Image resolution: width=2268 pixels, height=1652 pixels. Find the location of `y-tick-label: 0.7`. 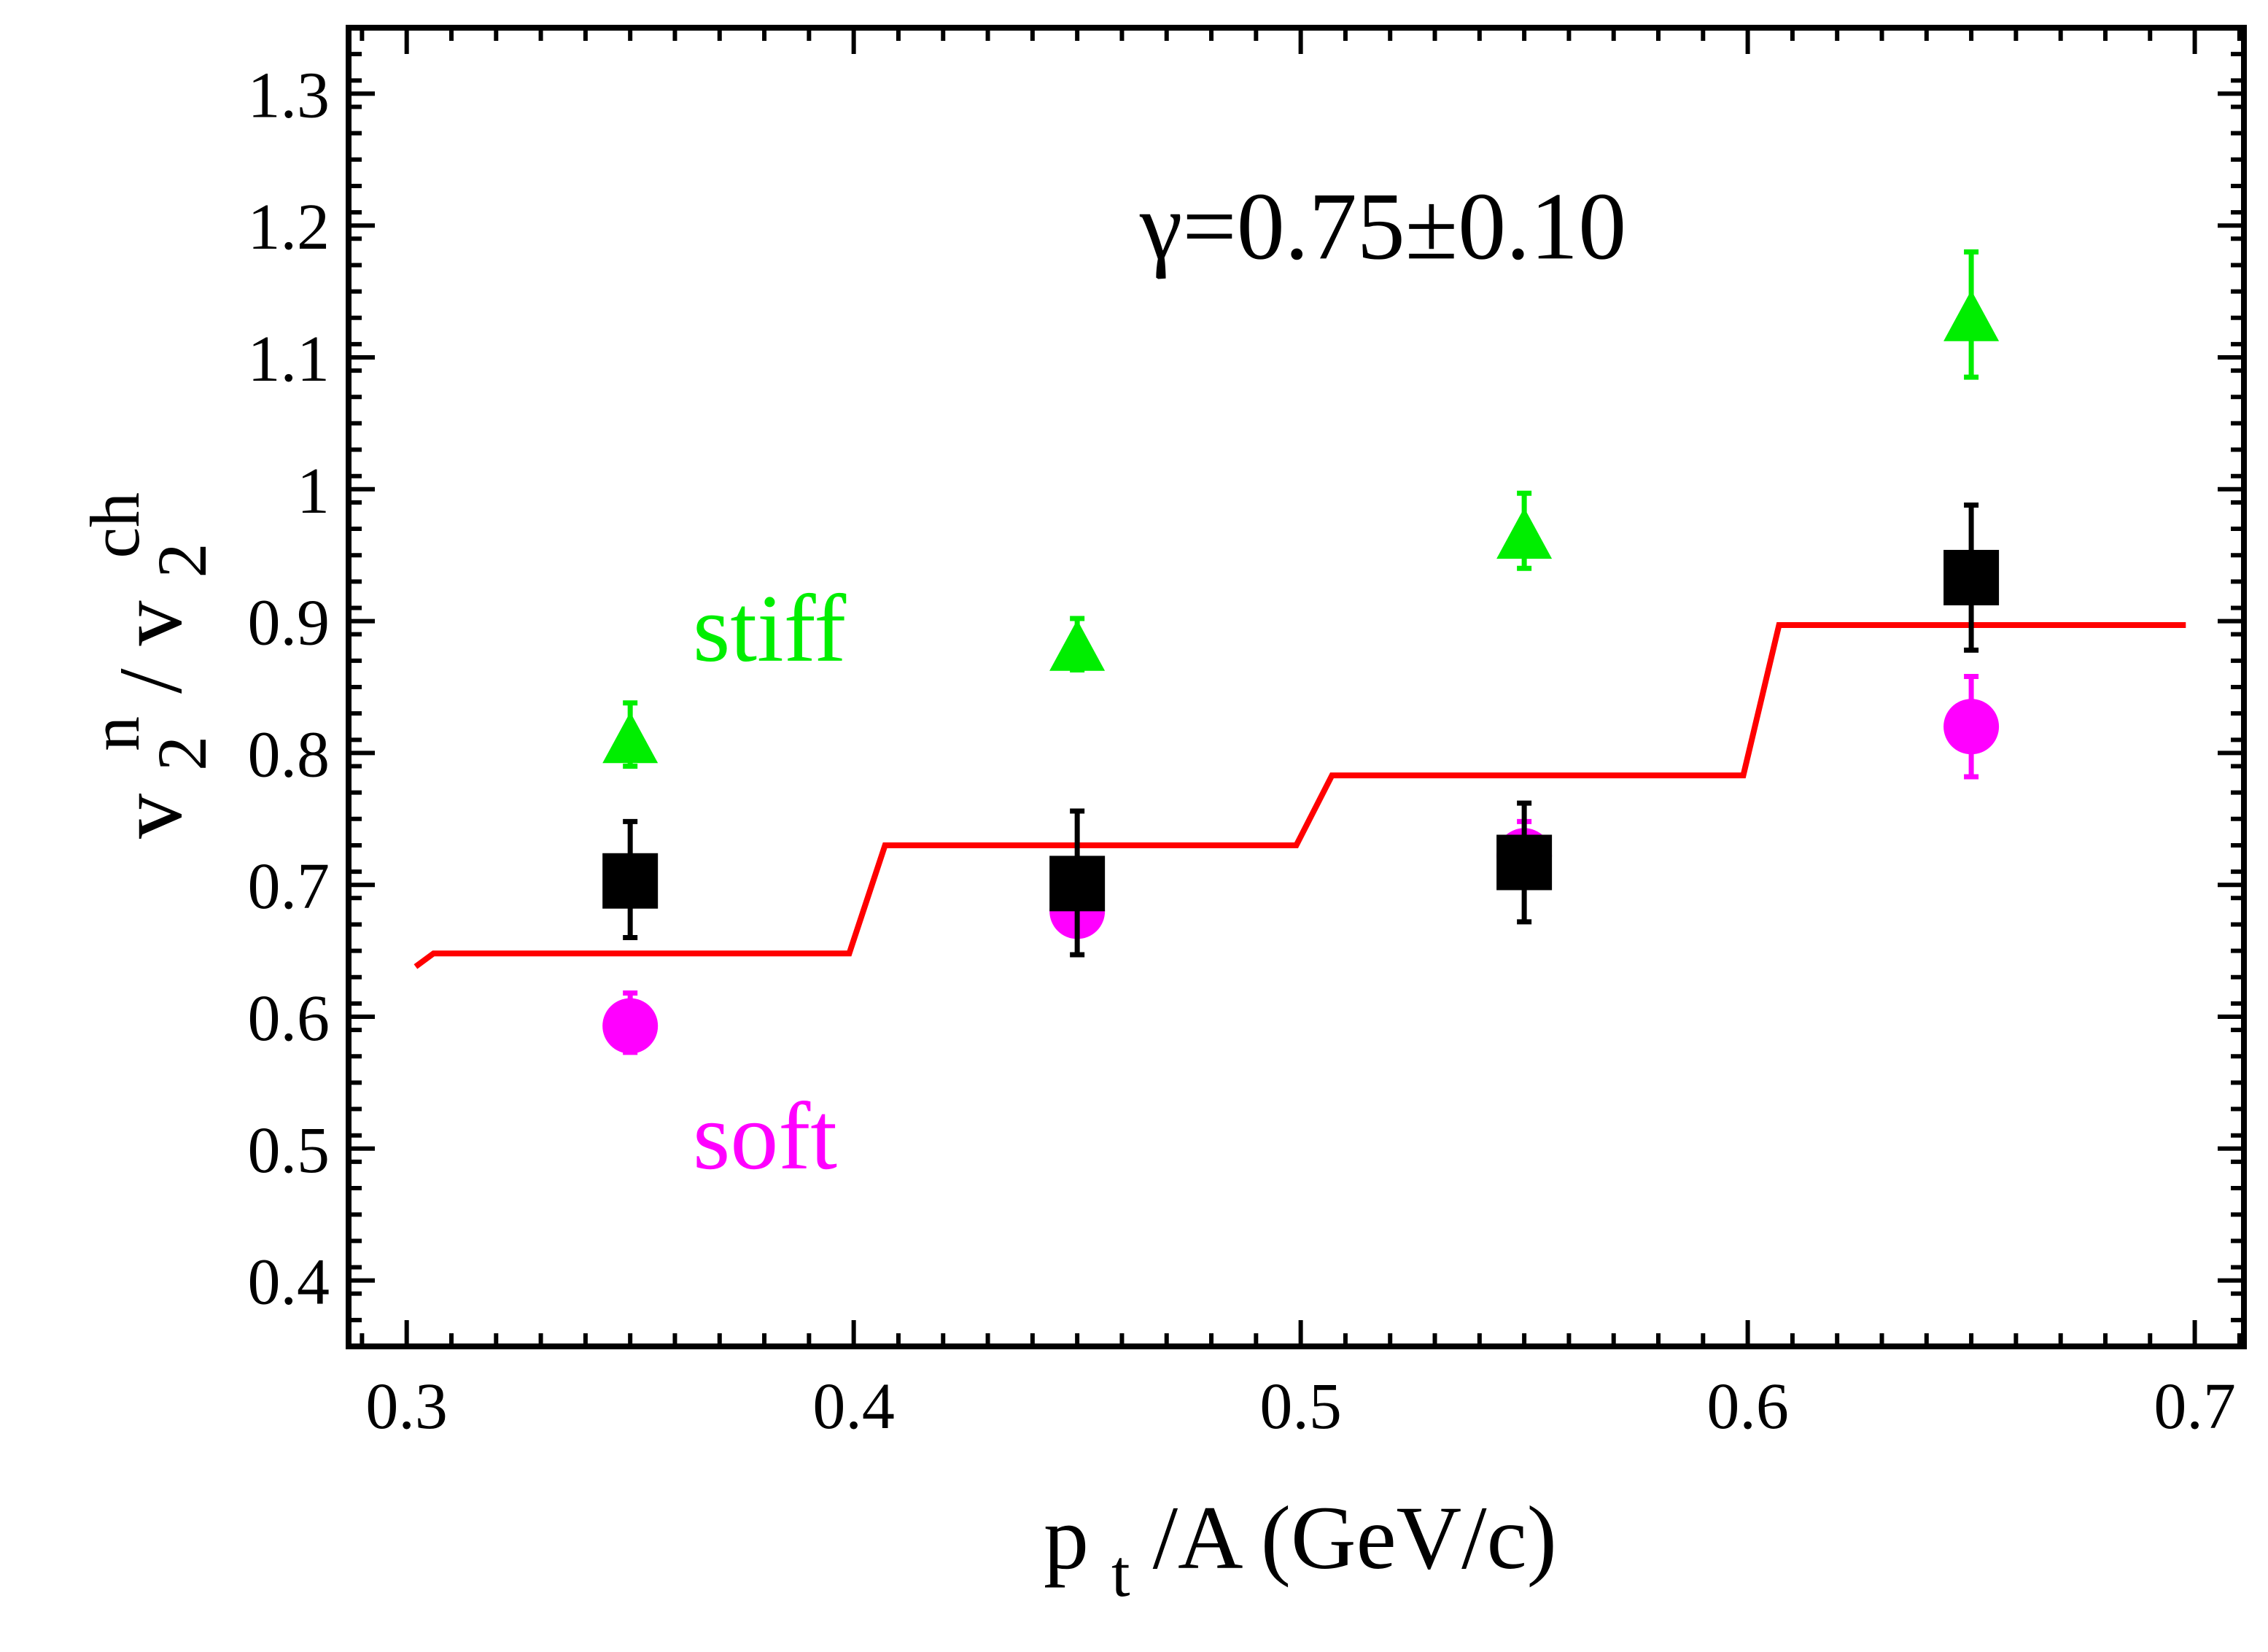

y-tick-label: 0.7 is located at coordinates (289, 886).